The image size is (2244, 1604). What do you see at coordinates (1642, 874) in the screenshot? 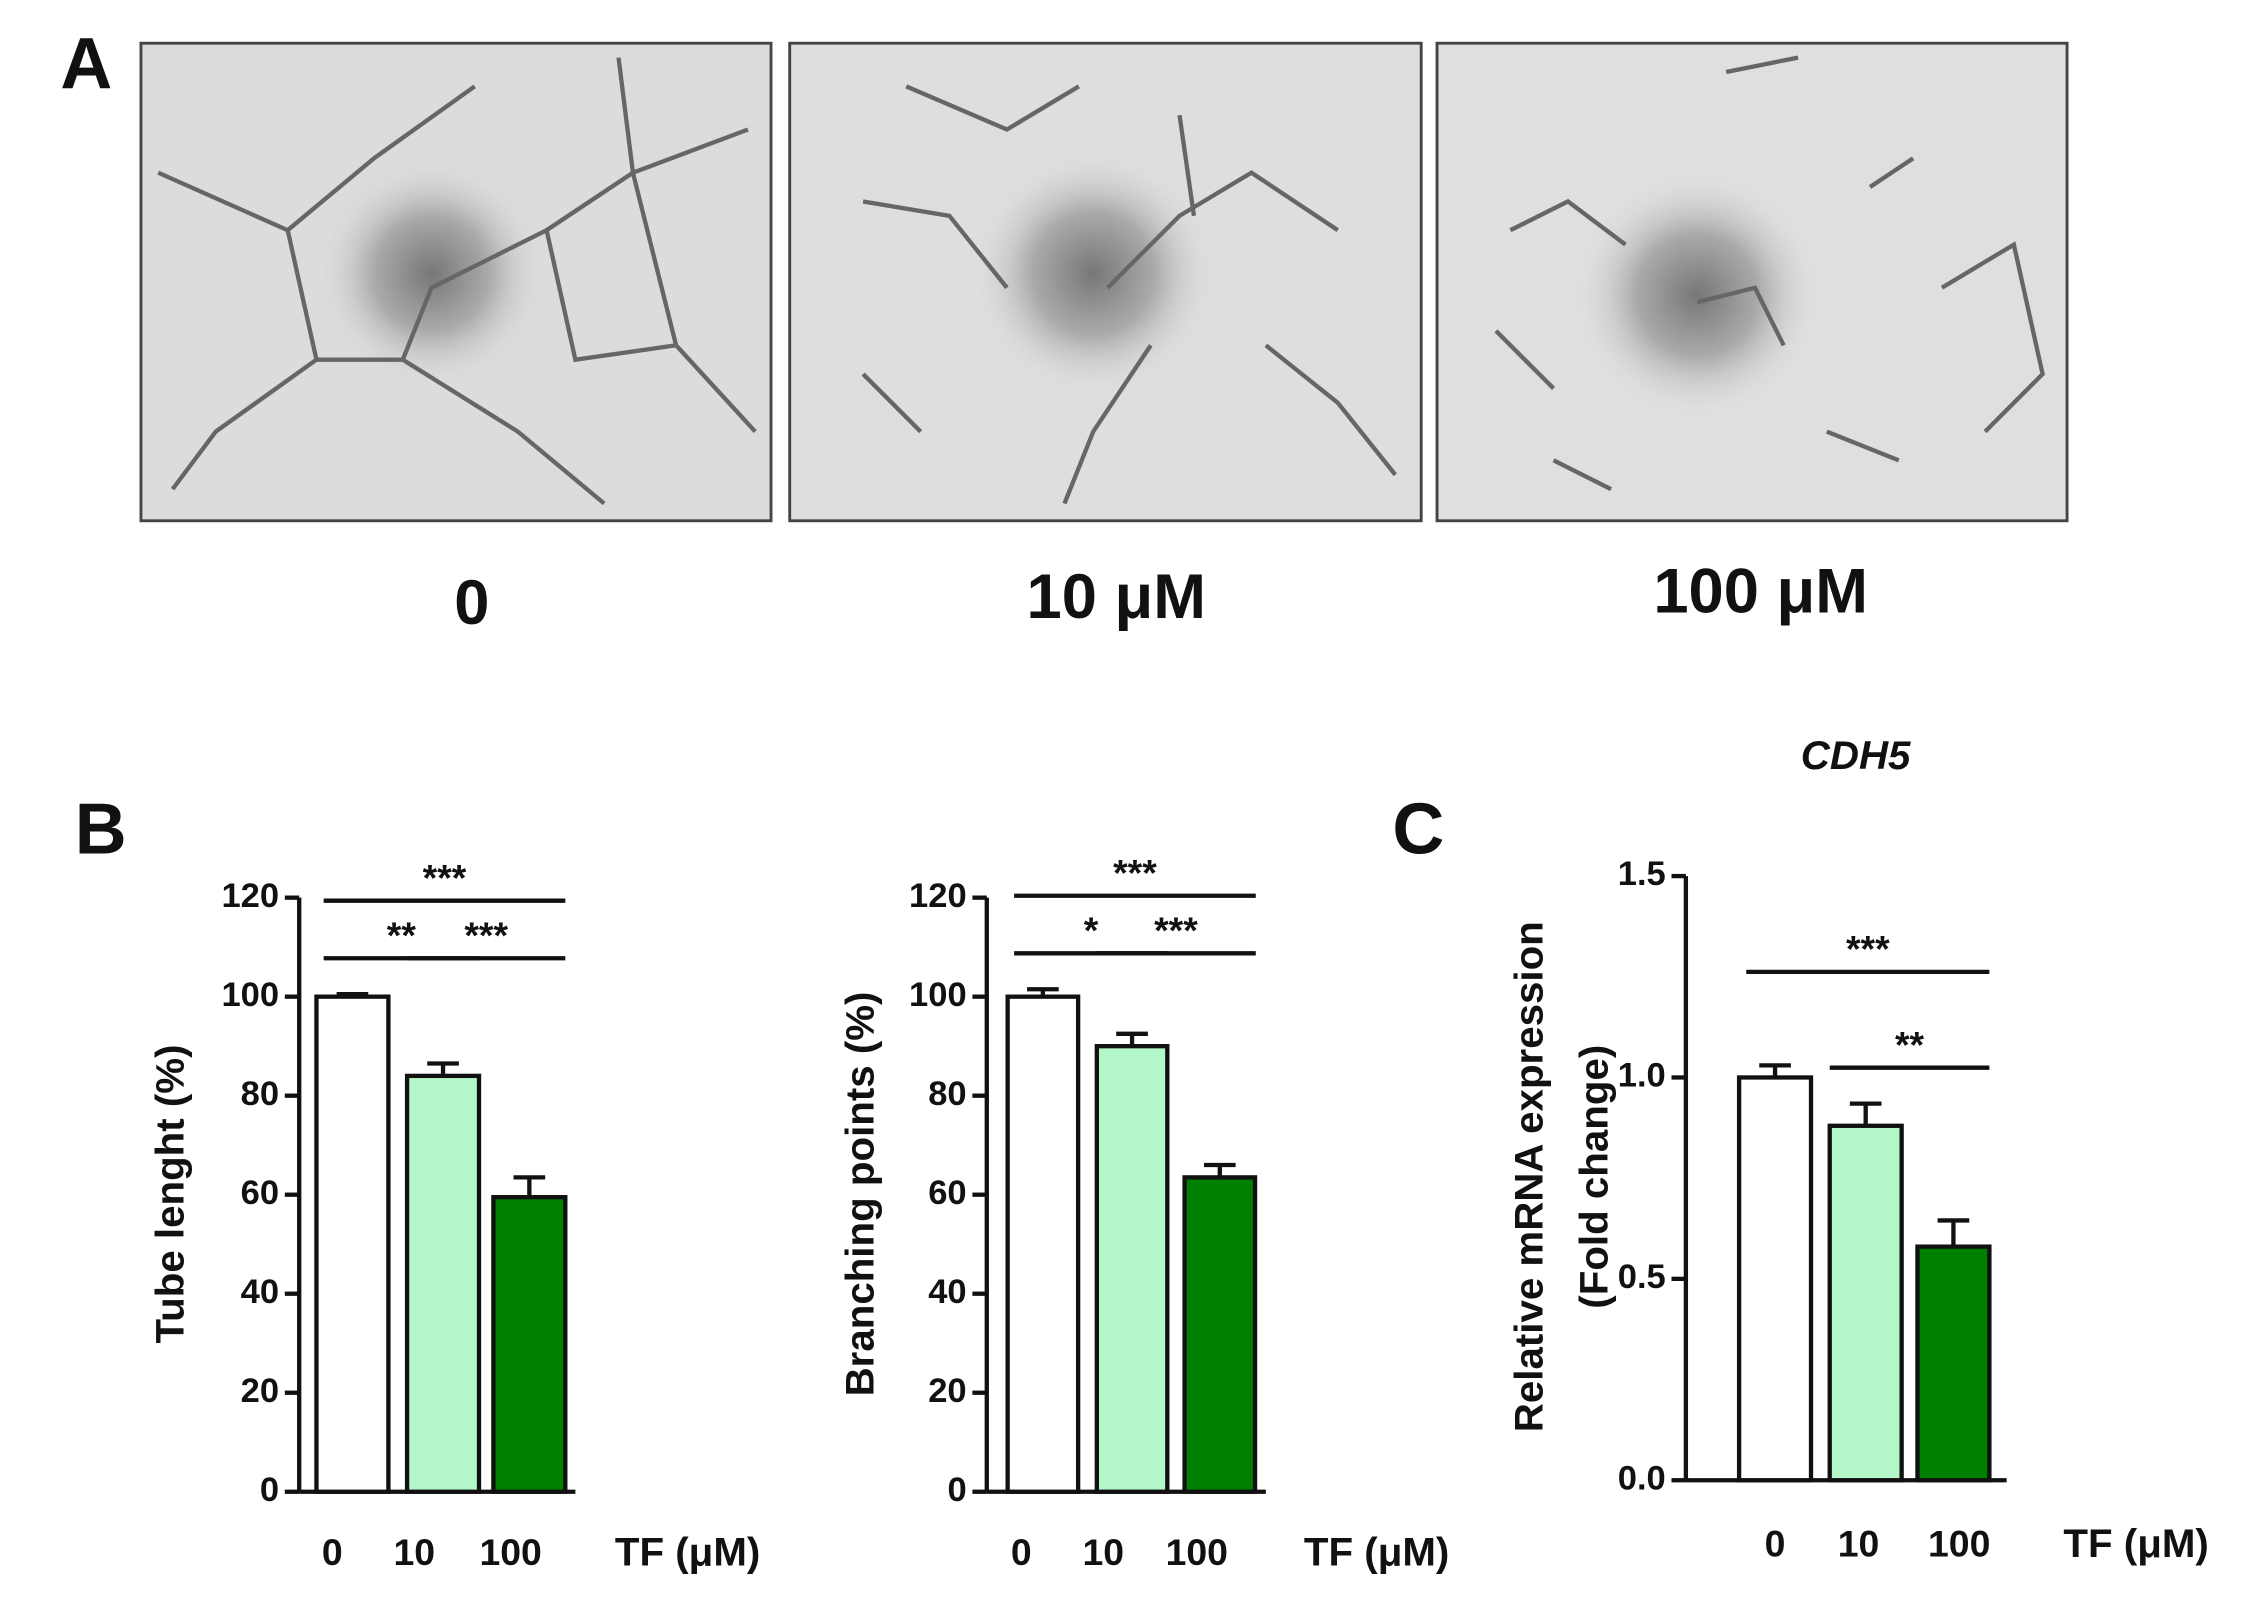
I see `y-tick-label: 1.5` at bounding box center [1642, 874].